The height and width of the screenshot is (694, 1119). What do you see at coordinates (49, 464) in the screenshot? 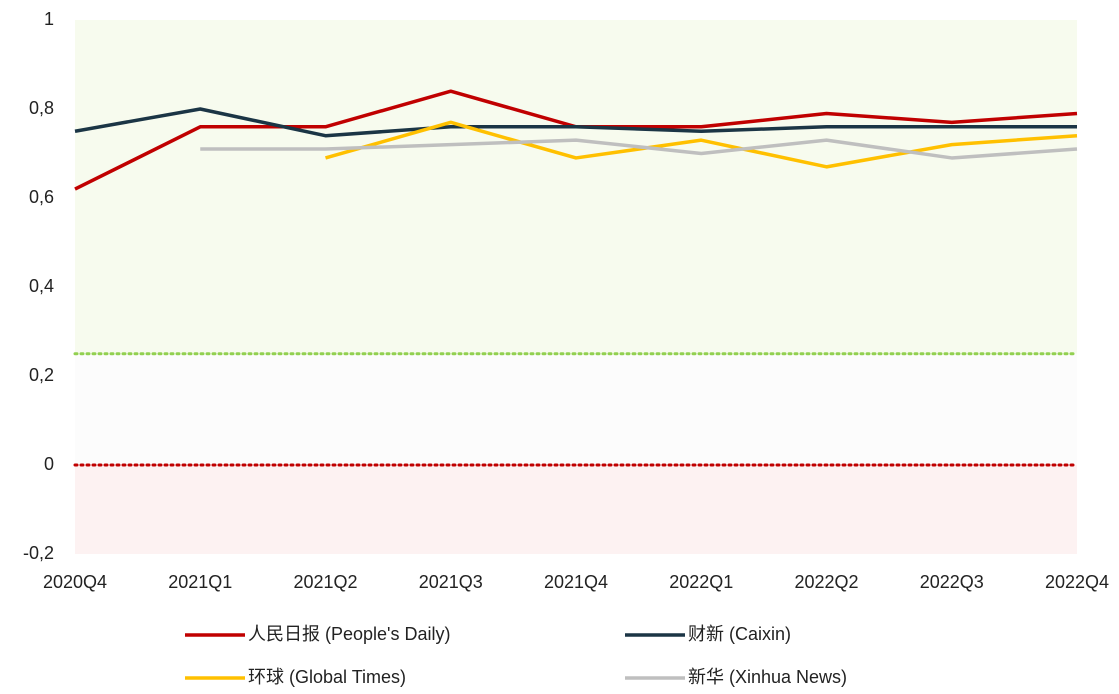
I see `y-tick-label: 0` at bounding box center [49, 464].